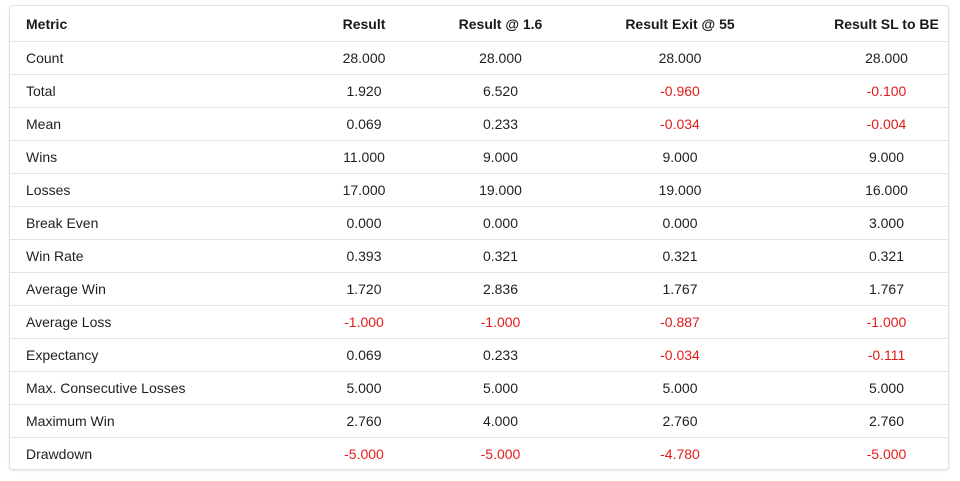  I want to click on table-row: Average Win 1.720 2.836 1.767 1.767, so click(479, 289).